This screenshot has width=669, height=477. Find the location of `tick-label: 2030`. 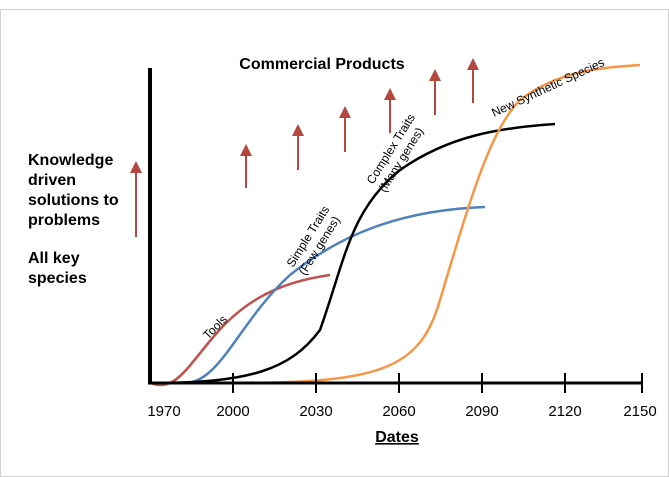

tick-label: 2030 is located at coordinates (315, 411).